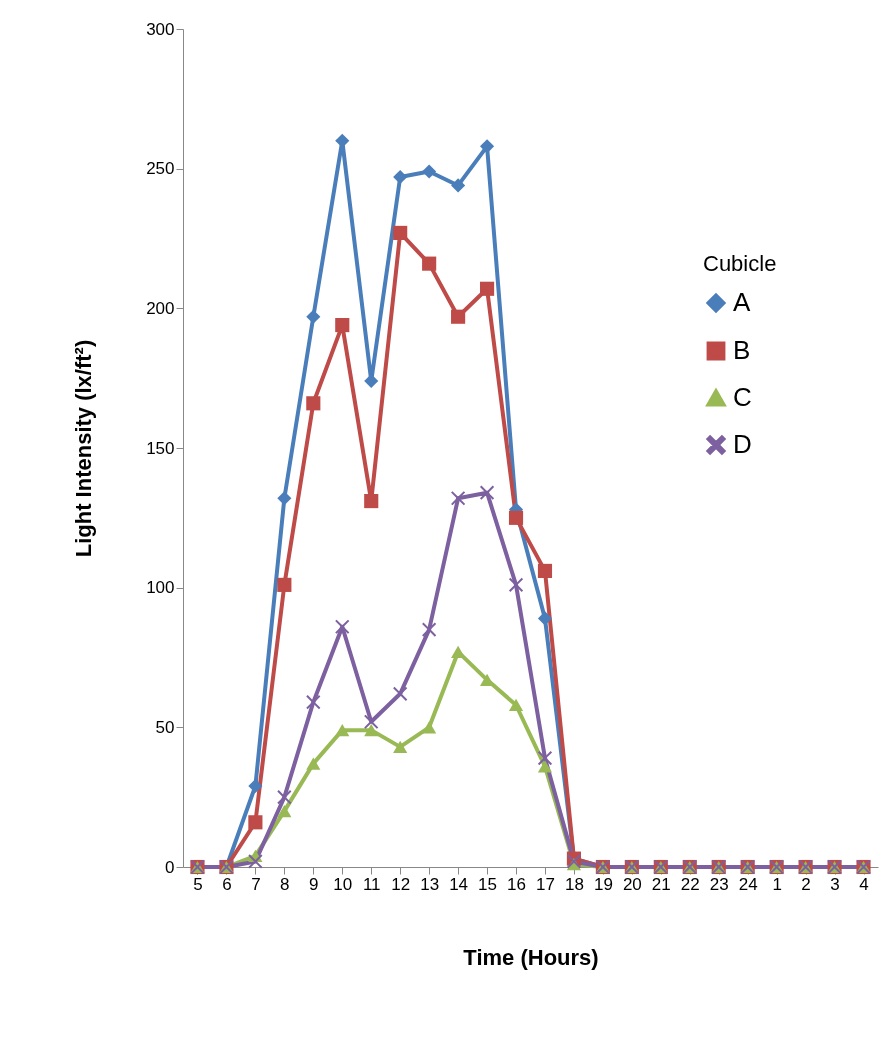  I want to click on legend-label: C, so click(742, 397).